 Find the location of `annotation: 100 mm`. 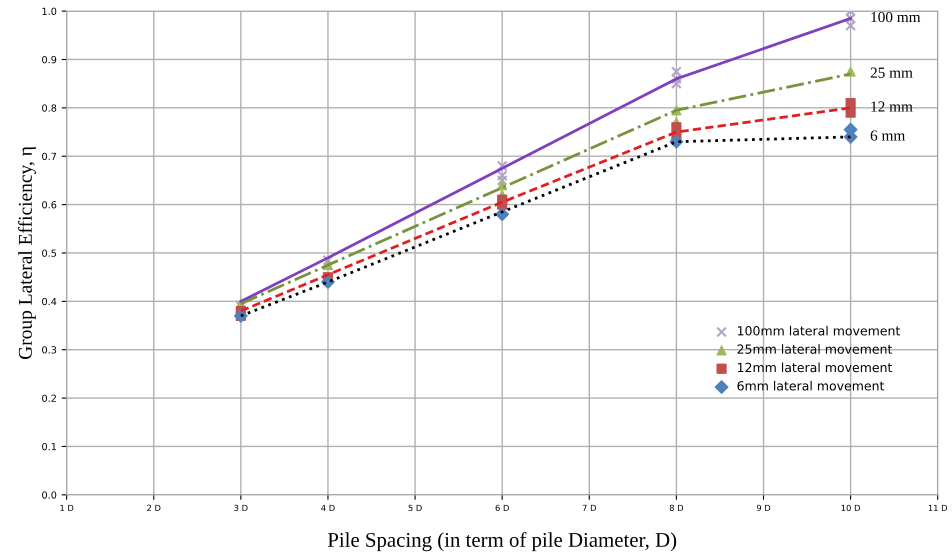

annotation: 100 mm is located at coordinates (895, 17).